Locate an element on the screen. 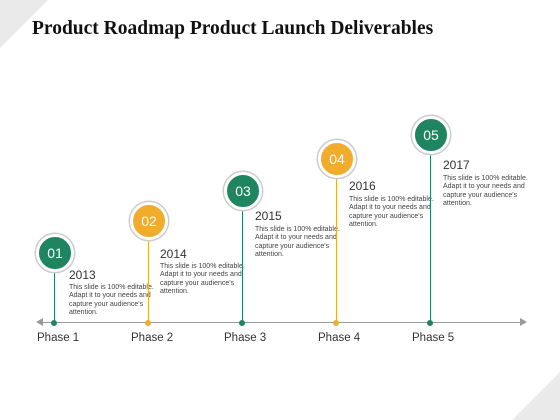 This screenshot has height=420, width=560. milestone-number: 02 is located at coordinates (149, 221).